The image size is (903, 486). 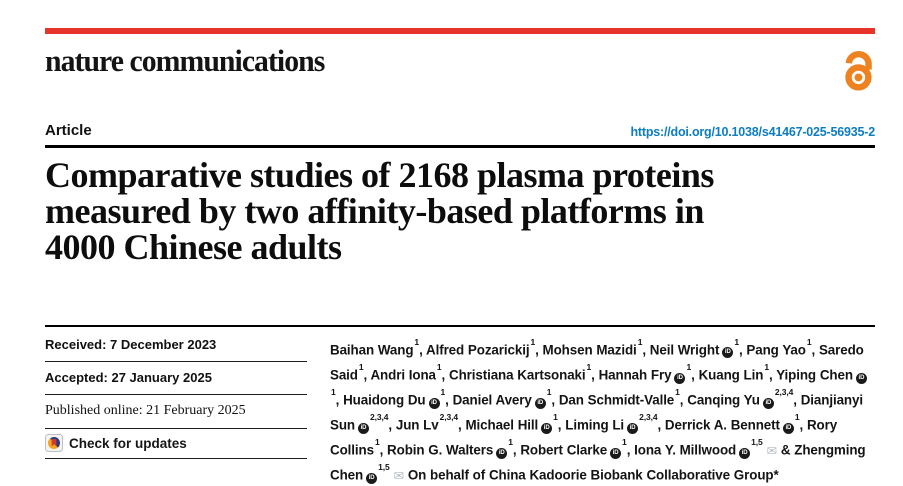 What do you see at coordinates (403, 375) in the screenshot?
I see `author-name: Andri Iona` at bounding box center [403, 375].